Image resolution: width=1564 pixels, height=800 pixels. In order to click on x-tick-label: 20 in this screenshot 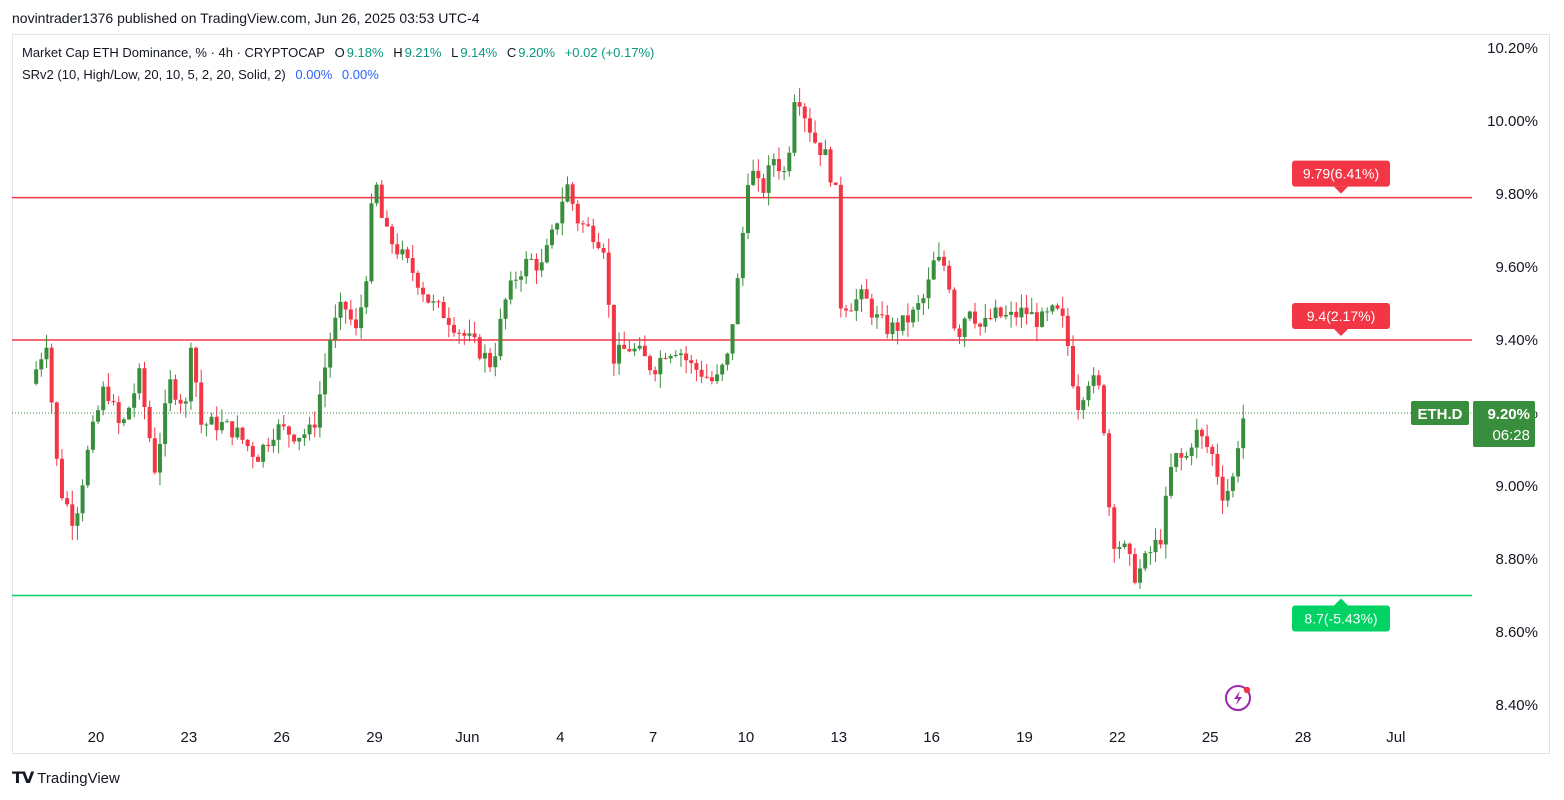, I will do `click(96, 737)`.